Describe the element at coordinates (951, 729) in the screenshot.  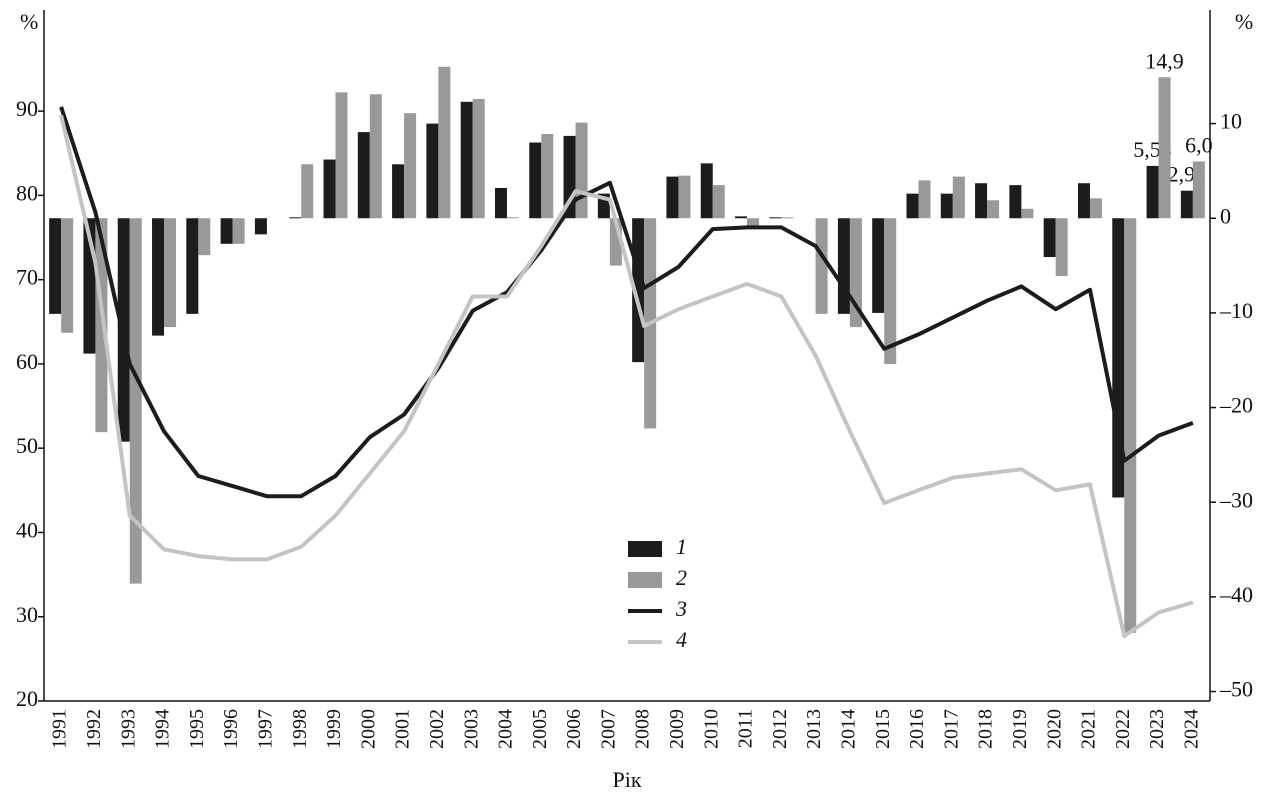
I see `x-tick-label: 2017` at that location.